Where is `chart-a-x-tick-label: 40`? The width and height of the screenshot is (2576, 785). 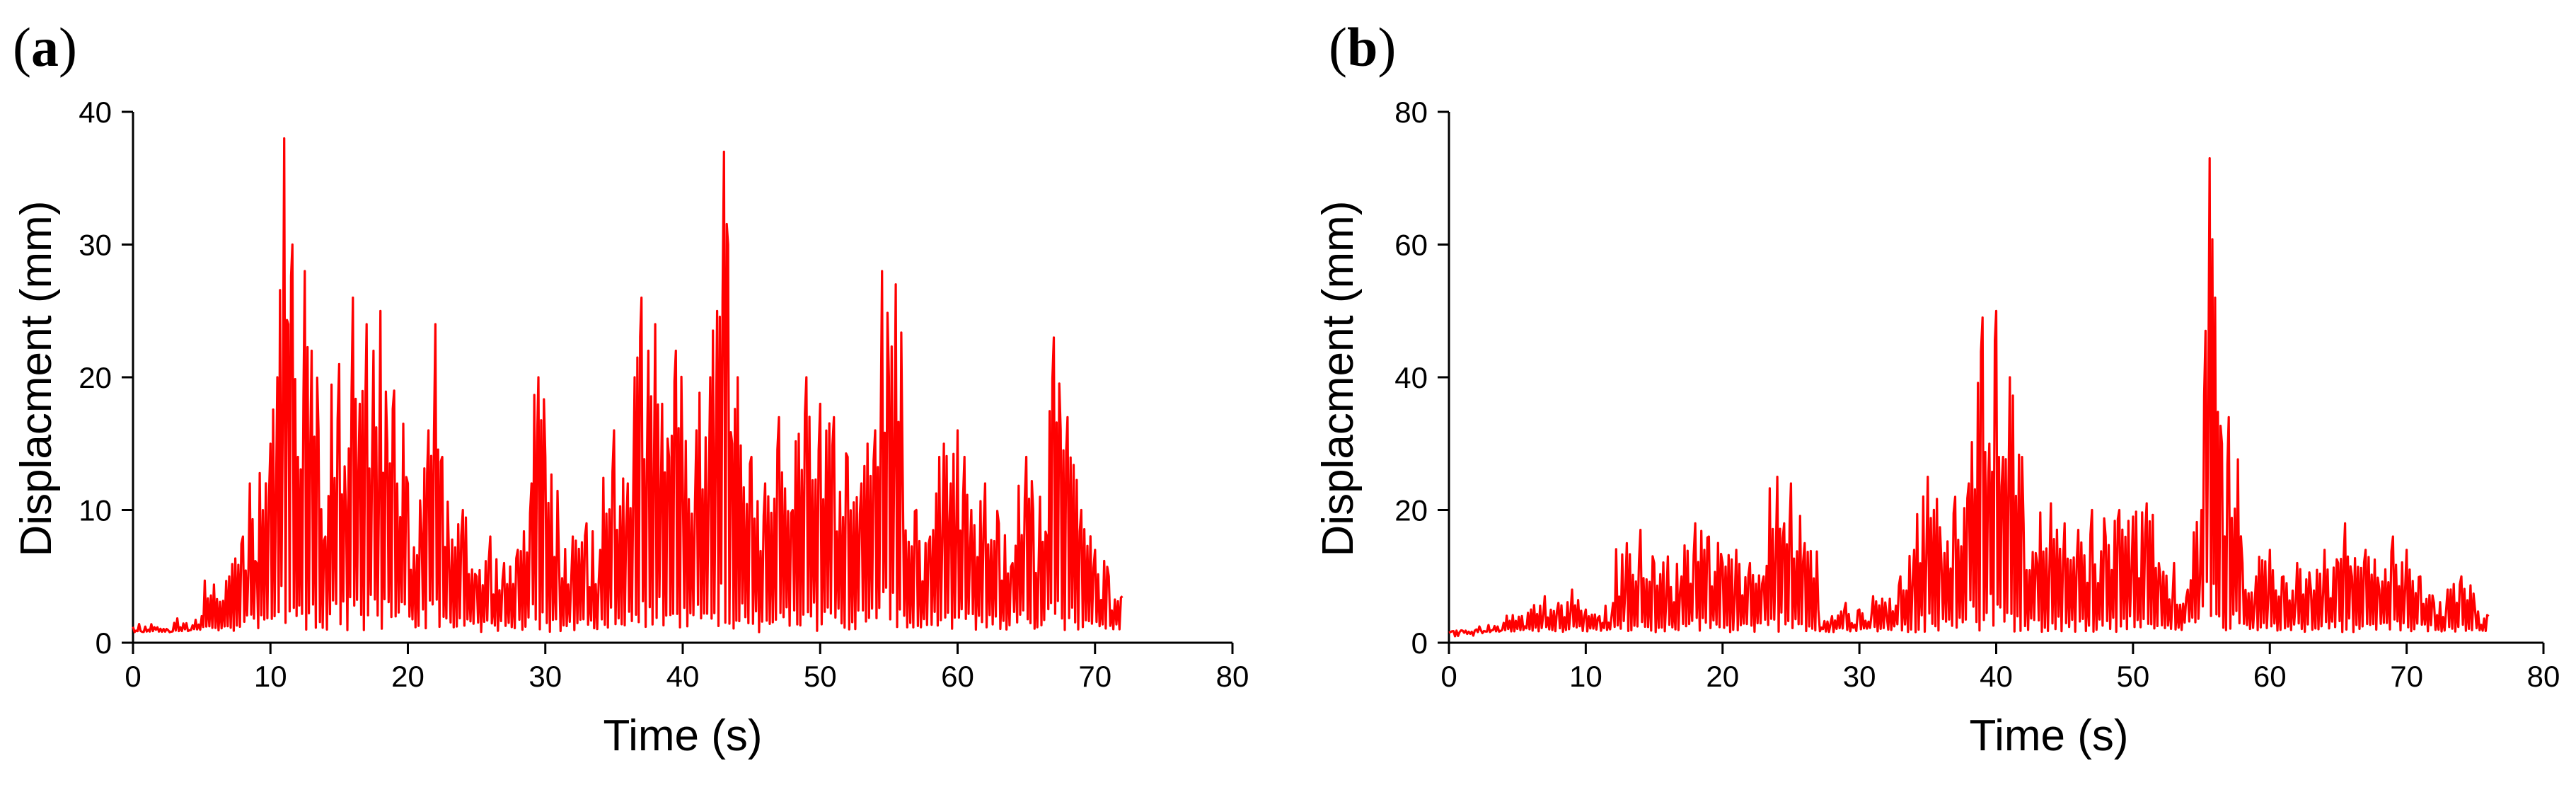
chart-a-x-tick-label: 40 is located at coordinates (683, 676).